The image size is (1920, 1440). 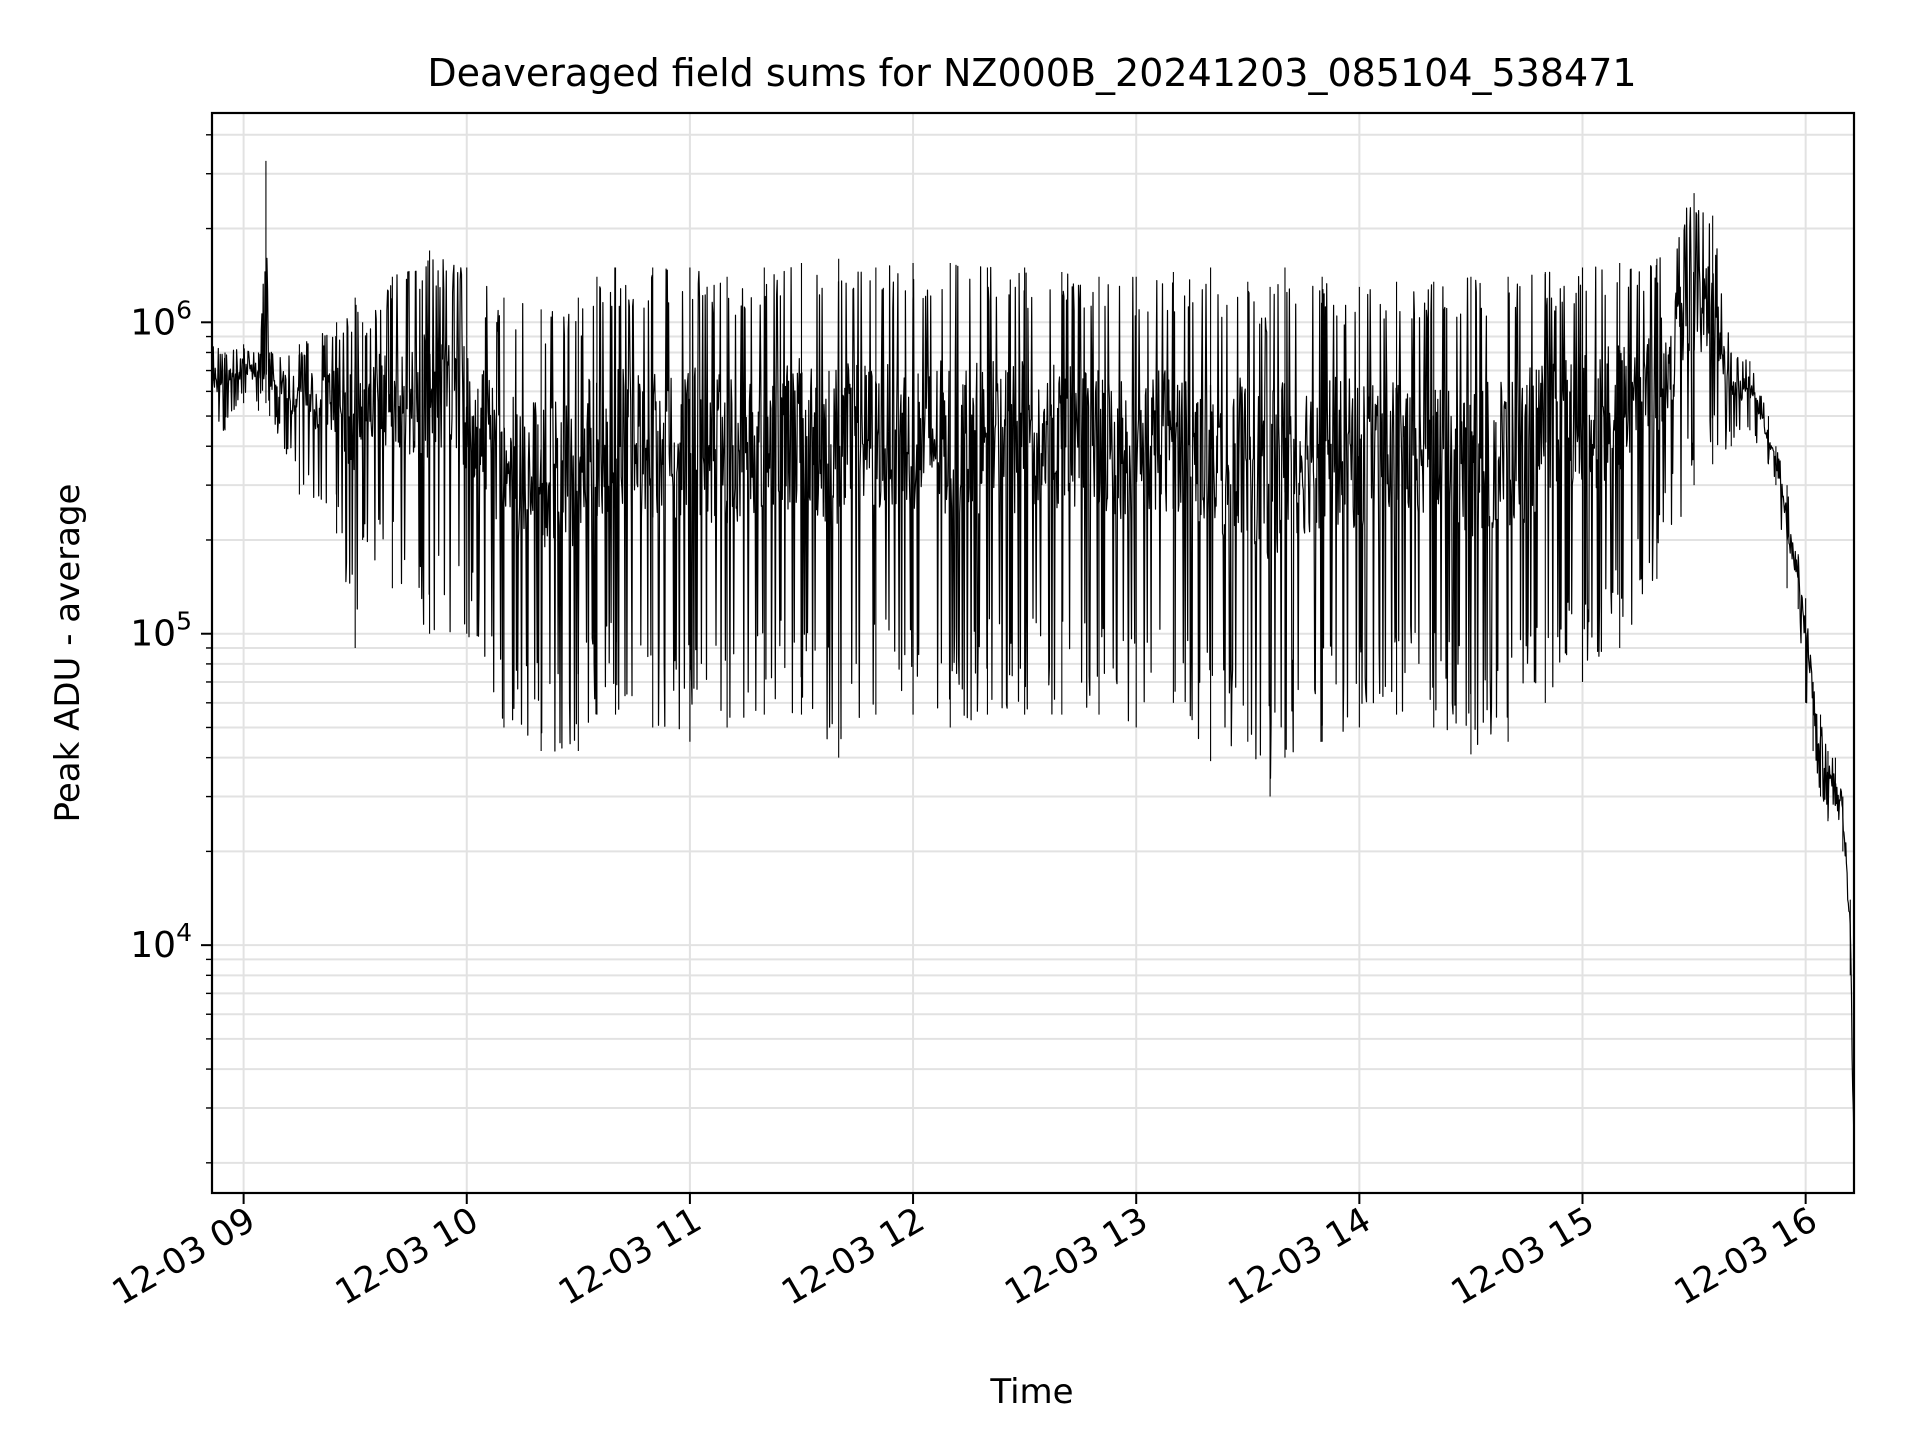 What do you see at coordinates (68, 653) in the screenshot?
I see `y-axis-label: Peak ADU - average` at bounding box center [68, 653].